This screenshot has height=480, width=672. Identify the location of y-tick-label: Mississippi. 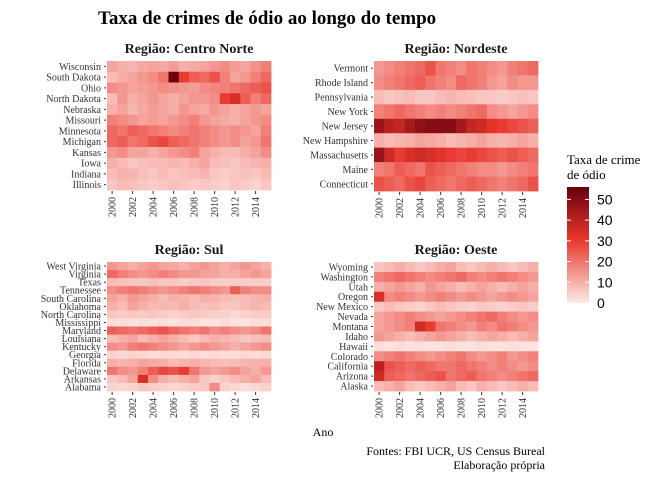
(78, 323).